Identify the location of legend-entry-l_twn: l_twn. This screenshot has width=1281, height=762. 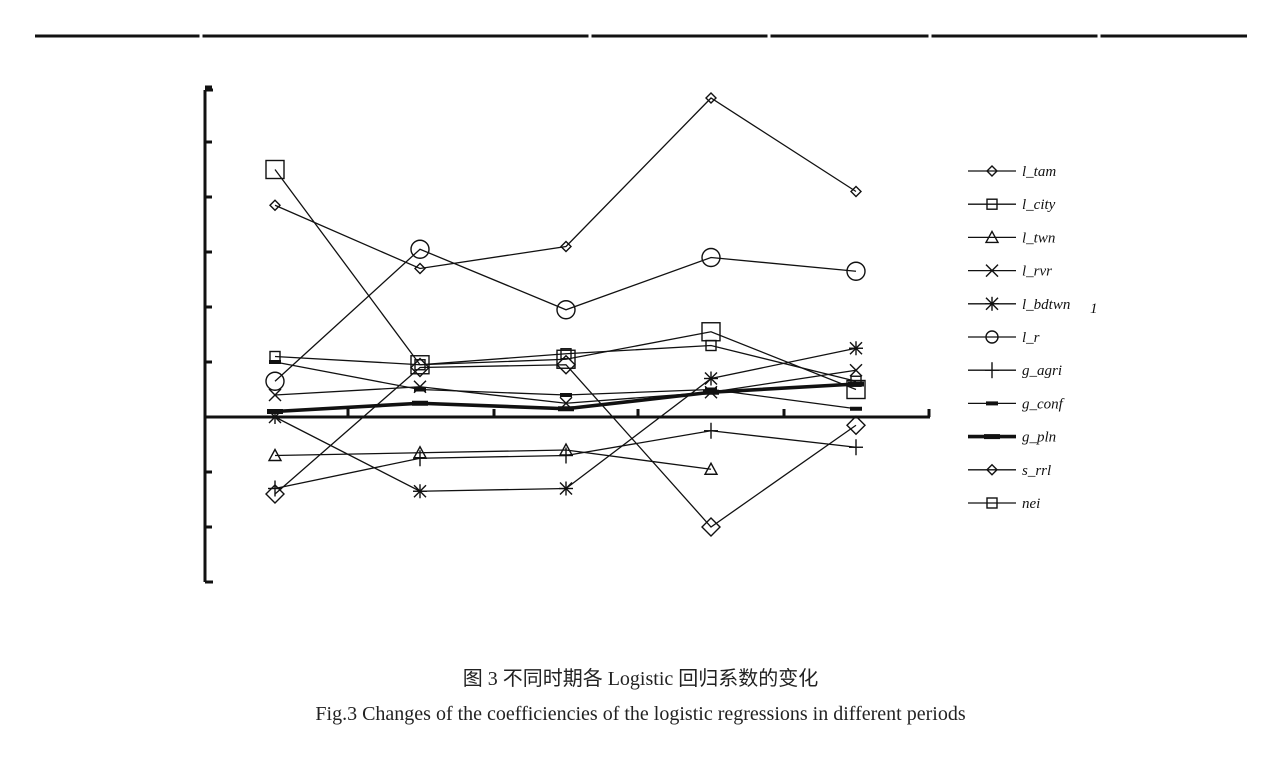
(1011, 237).